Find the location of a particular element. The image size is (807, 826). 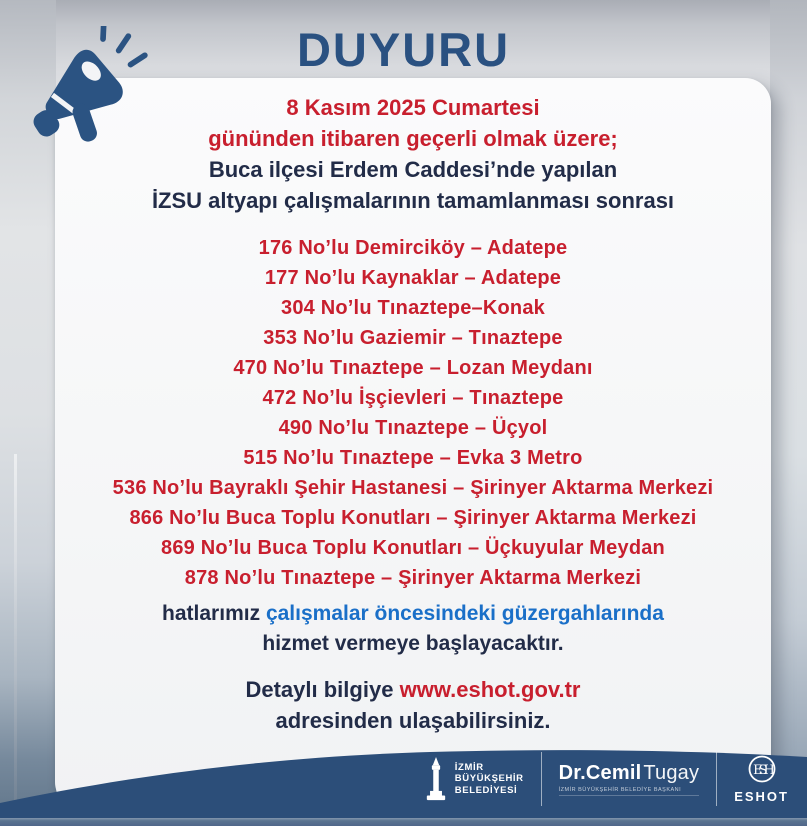

bus-line-item: 472 No’lu İşçievleri – Tınaztepe is located at coordinates (413, 398).